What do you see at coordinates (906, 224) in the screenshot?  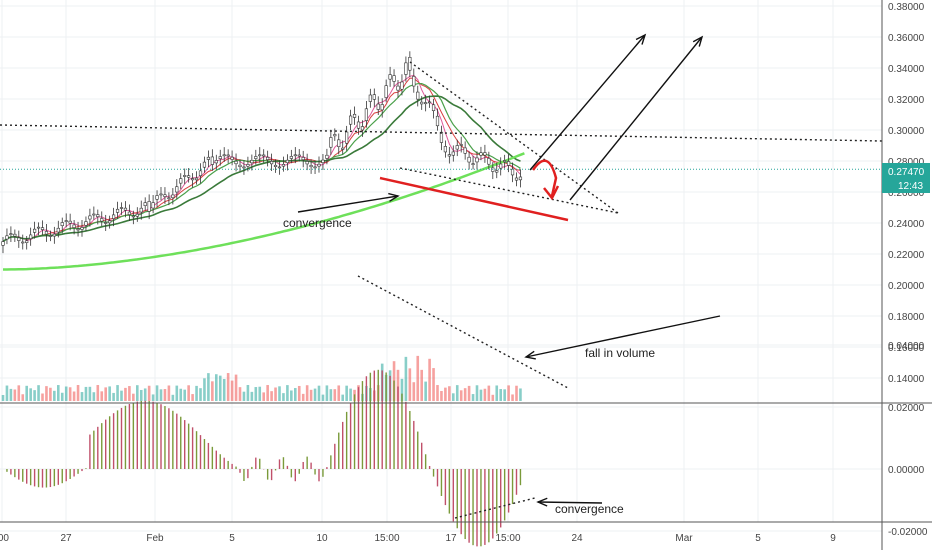 I see `price-tick-label: 0.24000` at bounding box center [906, 224].